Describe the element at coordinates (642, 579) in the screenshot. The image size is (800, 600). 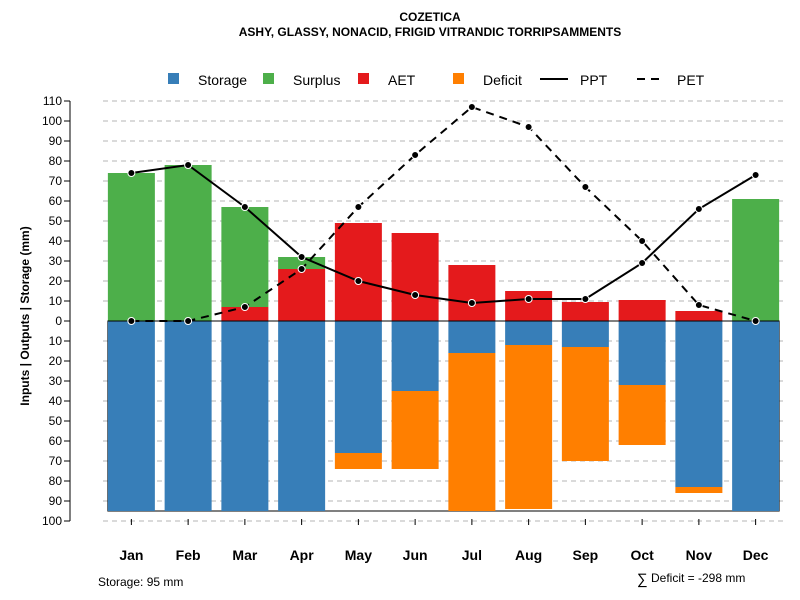
I see `deficit-sum-icon: ∑` at that location.